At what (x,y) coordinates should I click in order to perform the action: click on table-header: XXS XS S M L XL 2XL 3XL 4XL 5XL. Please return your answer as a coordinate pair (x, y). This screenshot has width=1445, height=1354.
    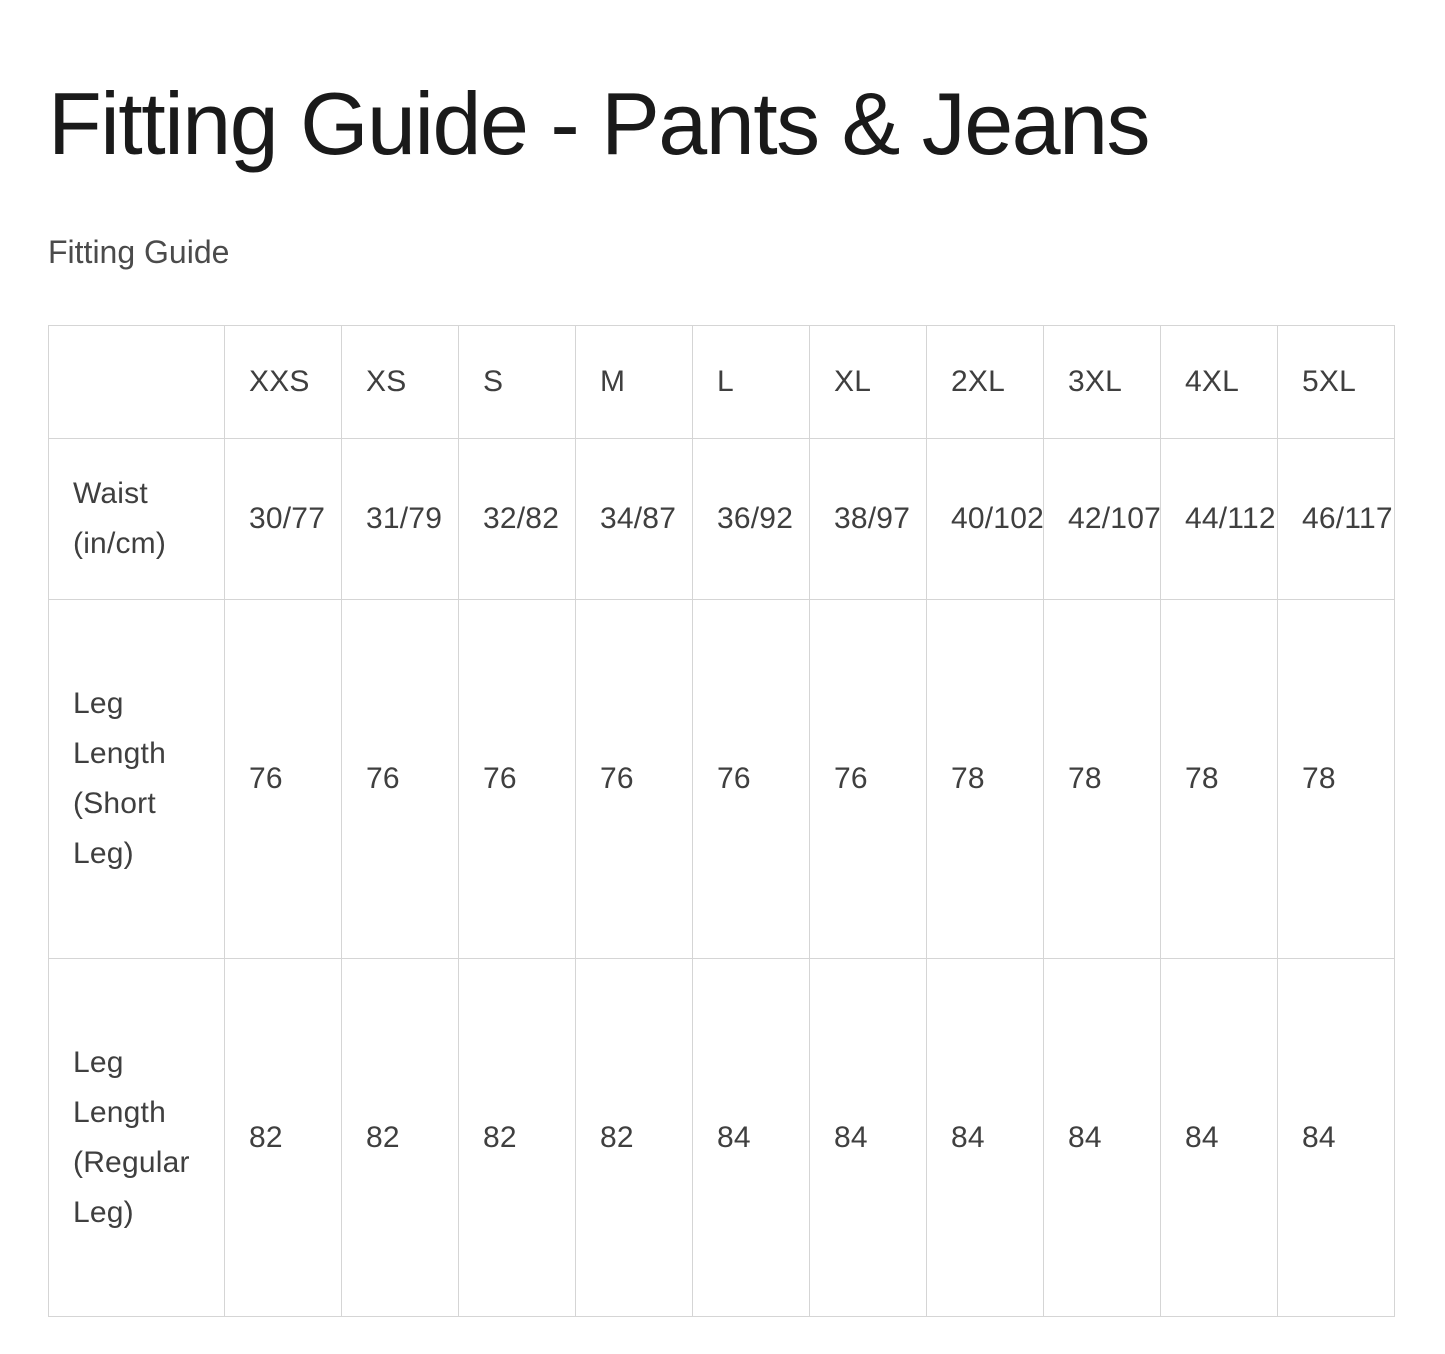
    Looking at the image, I should click on (721, 382).